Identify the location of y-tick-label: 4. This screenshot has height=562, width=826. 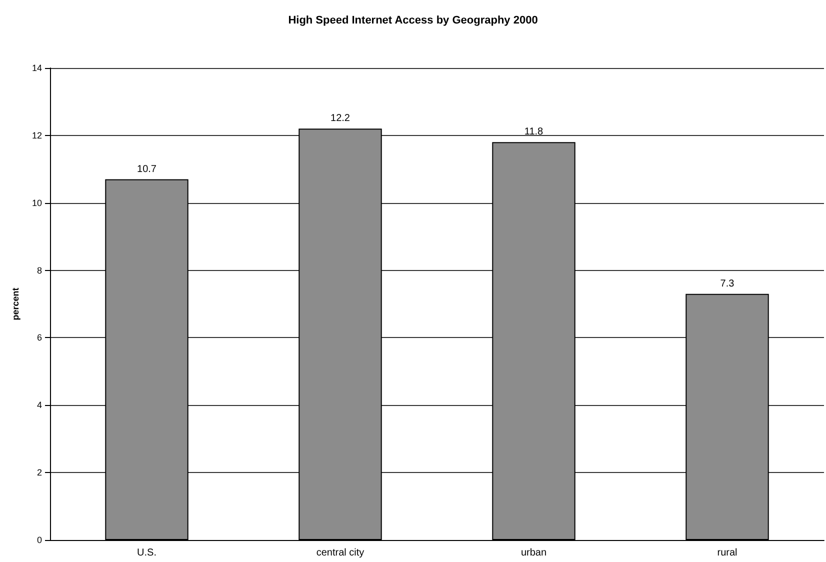
(39, 405).